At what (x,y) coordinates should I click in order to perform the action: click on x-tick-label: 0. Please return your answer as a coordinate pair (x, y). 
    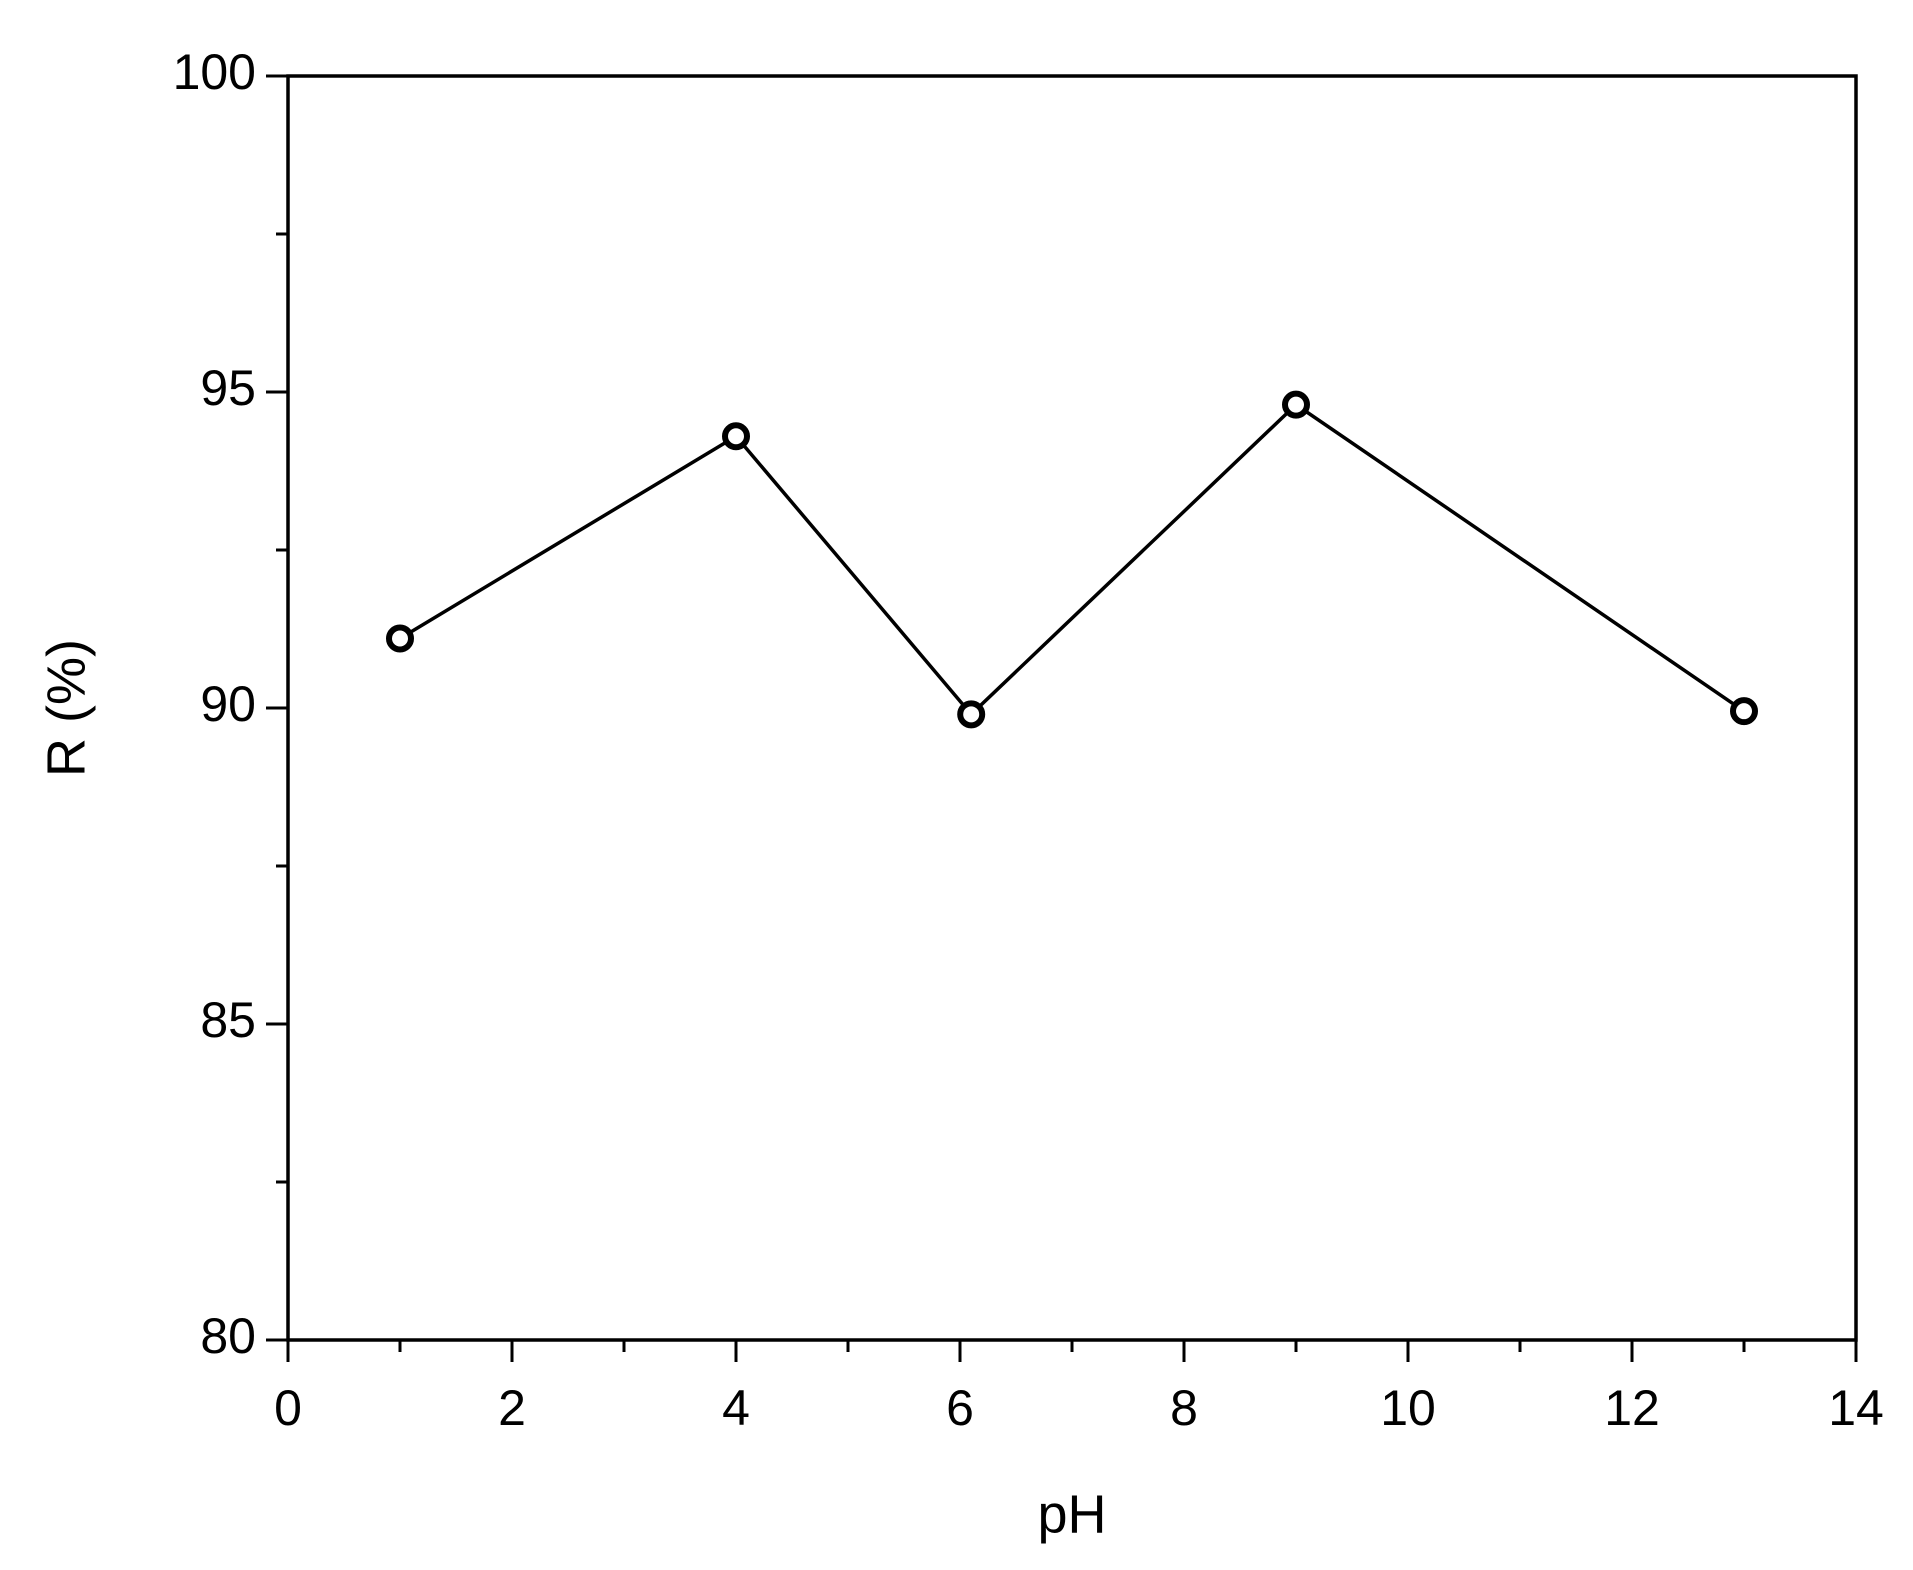
    Looking at the image, I should click on (288, 1408).